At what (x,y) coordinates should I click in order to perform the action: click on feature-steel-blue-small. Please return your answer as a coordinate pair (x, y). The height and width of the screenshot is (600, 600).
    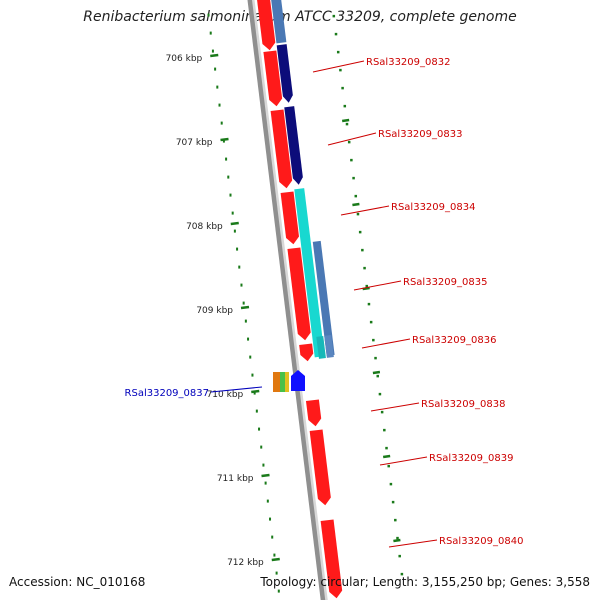
    Looking at the image, I should click on (329, 346).